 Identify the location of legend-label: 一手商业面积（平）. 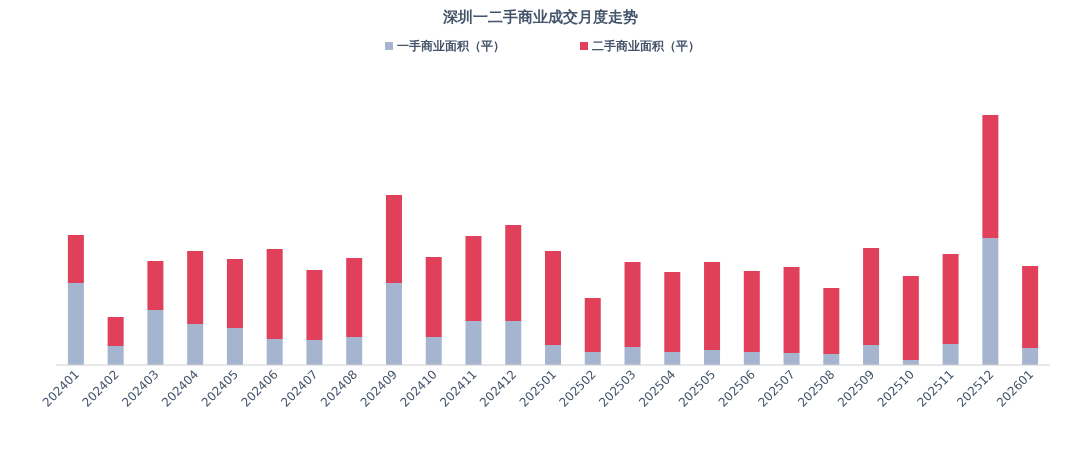
(451, 46).